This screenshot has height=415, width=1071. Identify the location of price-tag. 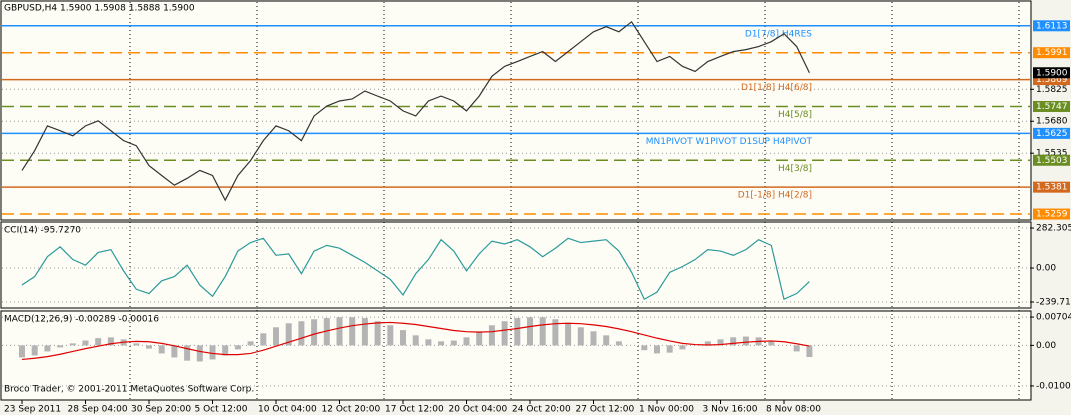
(1051, 73).